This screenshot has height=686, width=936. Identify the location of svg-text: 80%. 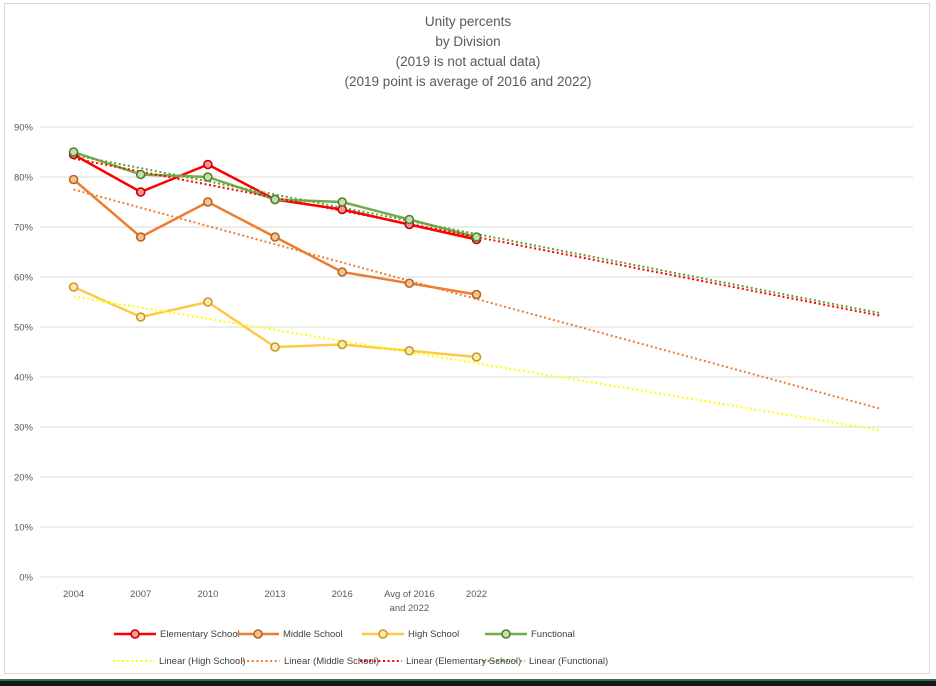
(24, 178).